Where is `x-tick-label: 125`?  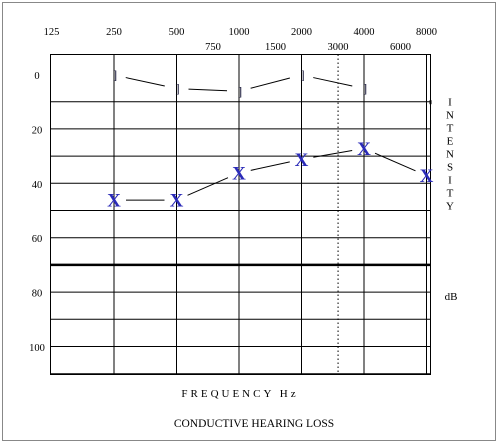
x-tick-label: 125 is located at coordinates (52, 32).